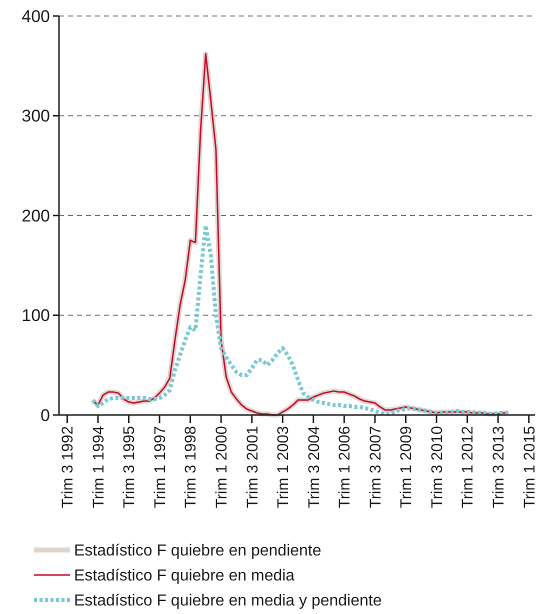 The width and height of the screenshot is (539, 614). What do you see at coordinates (68, 467) in the screenshot?
I see `x-tick-label: Trim 3 1992` at bounding box center [68, 467].